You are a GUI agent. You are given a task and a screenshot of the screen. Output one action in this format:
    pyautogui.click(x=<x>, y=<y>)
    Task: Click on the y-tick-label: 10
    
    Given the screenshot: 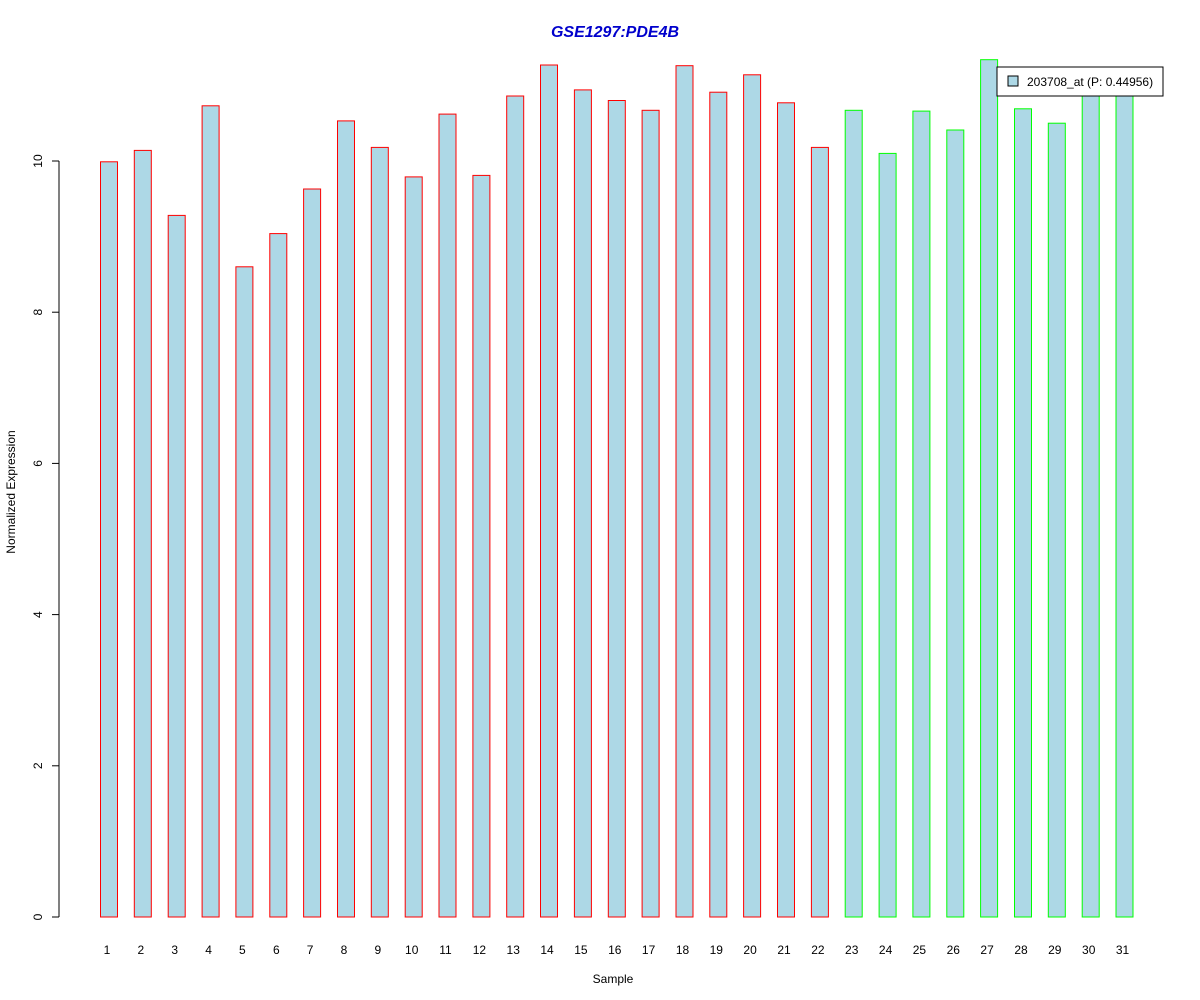 What is the action you would take?
    pyautogui.click(x=38, y=161)
    